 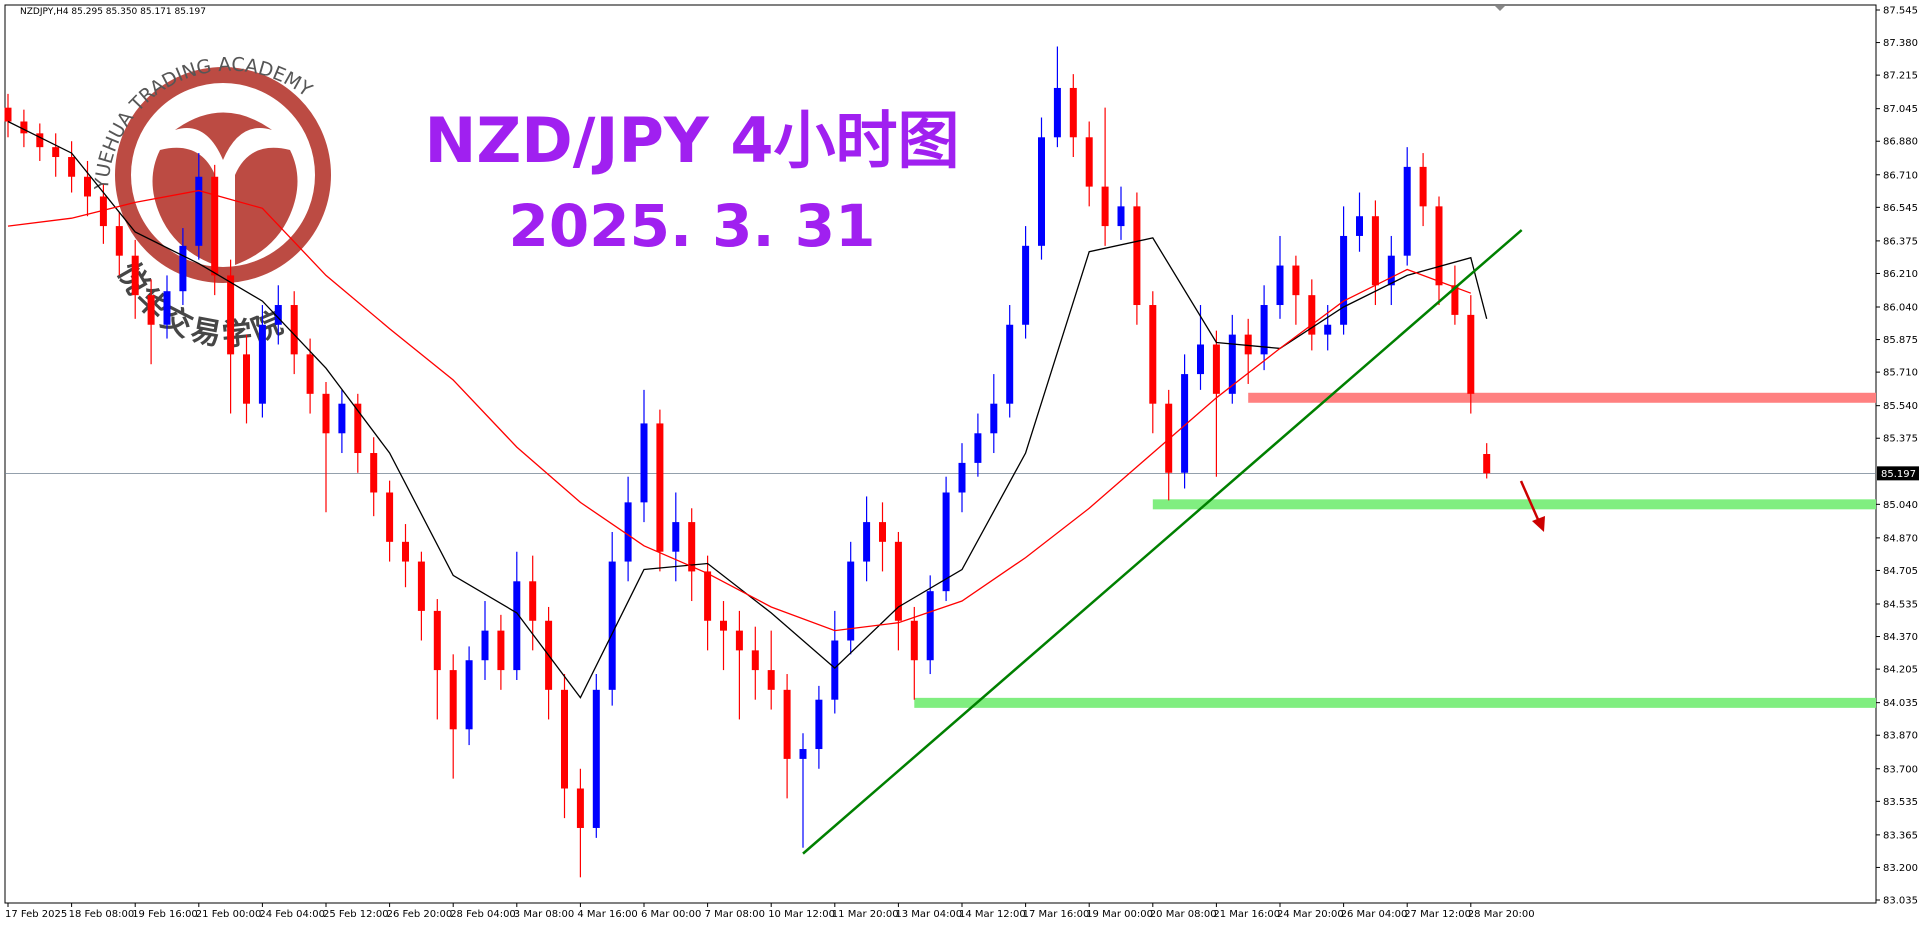 What do you see at coordinates (1900, 274) in the screenshot?
I see `y-tick-label: 86.210` at bounding box center [1900, 274].